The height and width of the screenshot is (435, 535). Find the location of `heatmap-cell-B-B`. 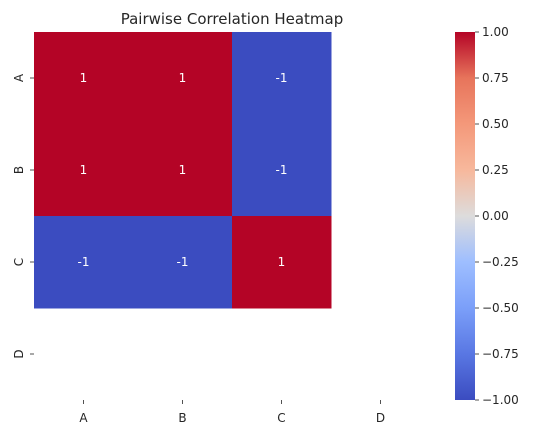

heatmap-cell-B-B is located at coordinates (183, 170).